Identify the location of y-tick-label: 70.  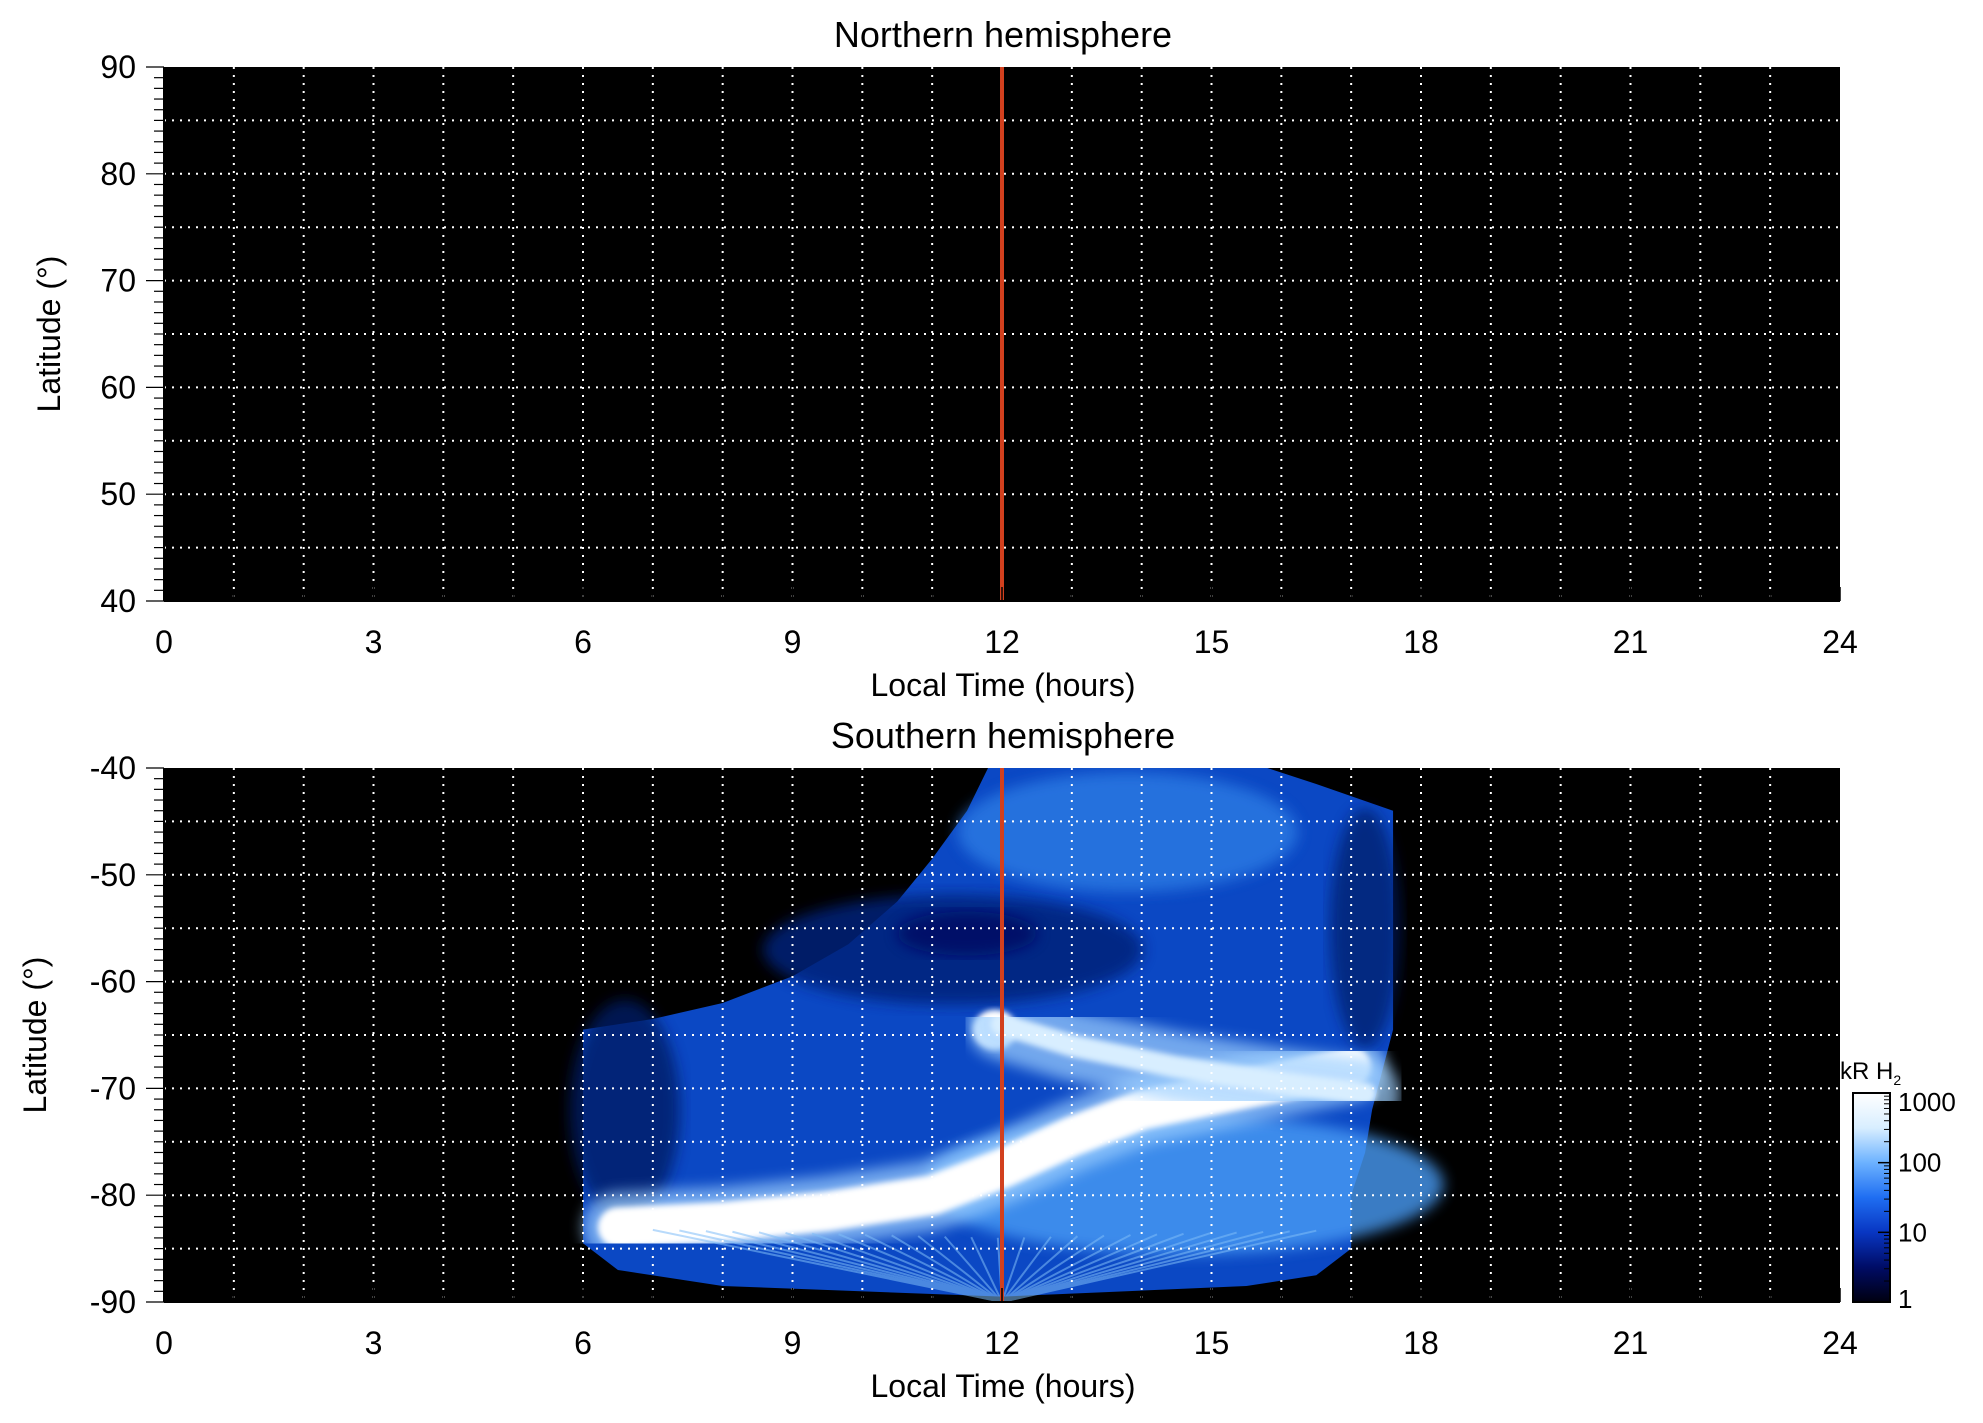
(118, 281).